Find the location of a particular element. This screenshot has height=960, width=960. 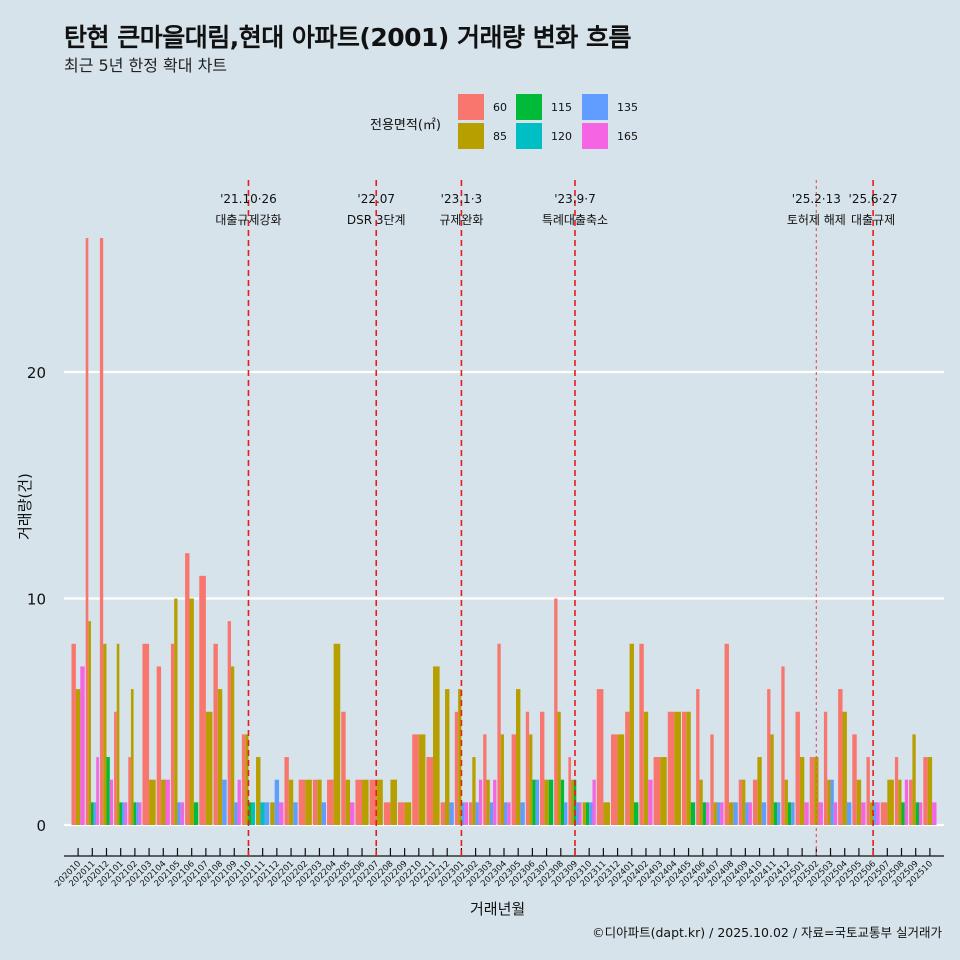

event-date-label: '23.1·3 is located at coordinates (461, 199).